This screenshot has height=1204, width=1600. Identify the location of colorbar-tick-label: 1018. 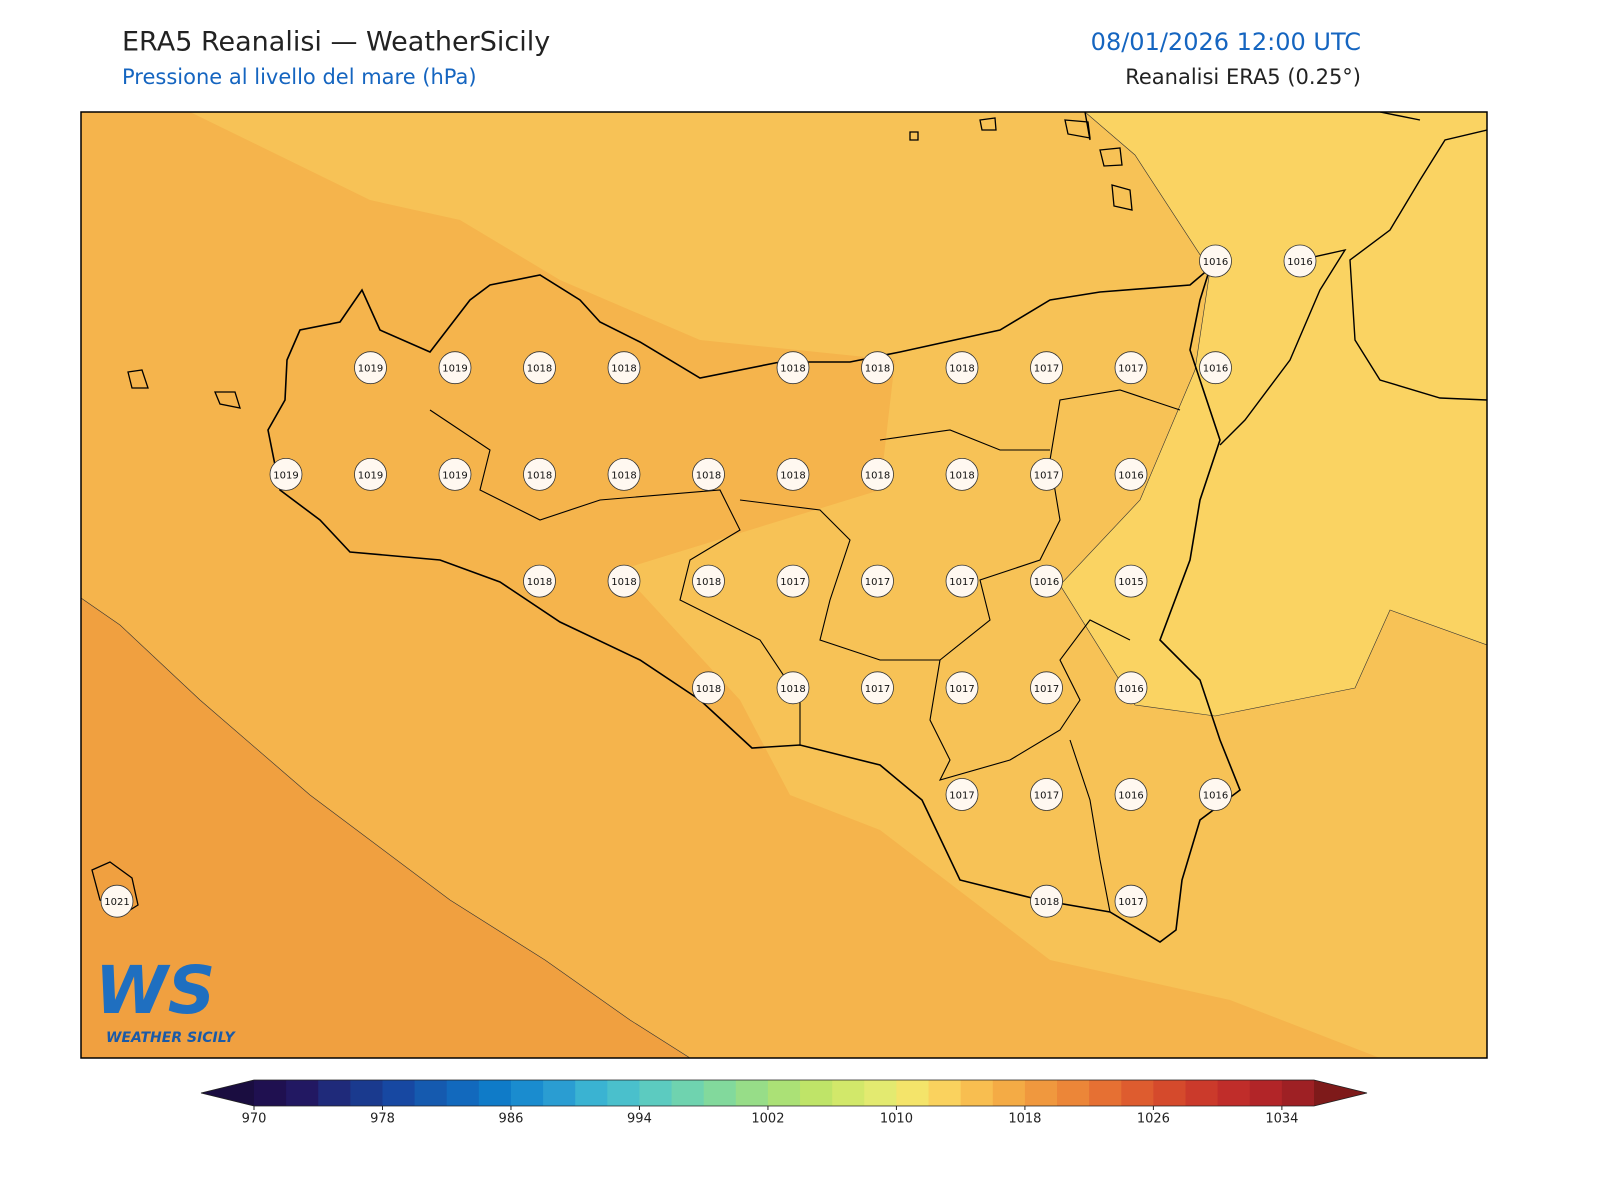
(1024, 1119).